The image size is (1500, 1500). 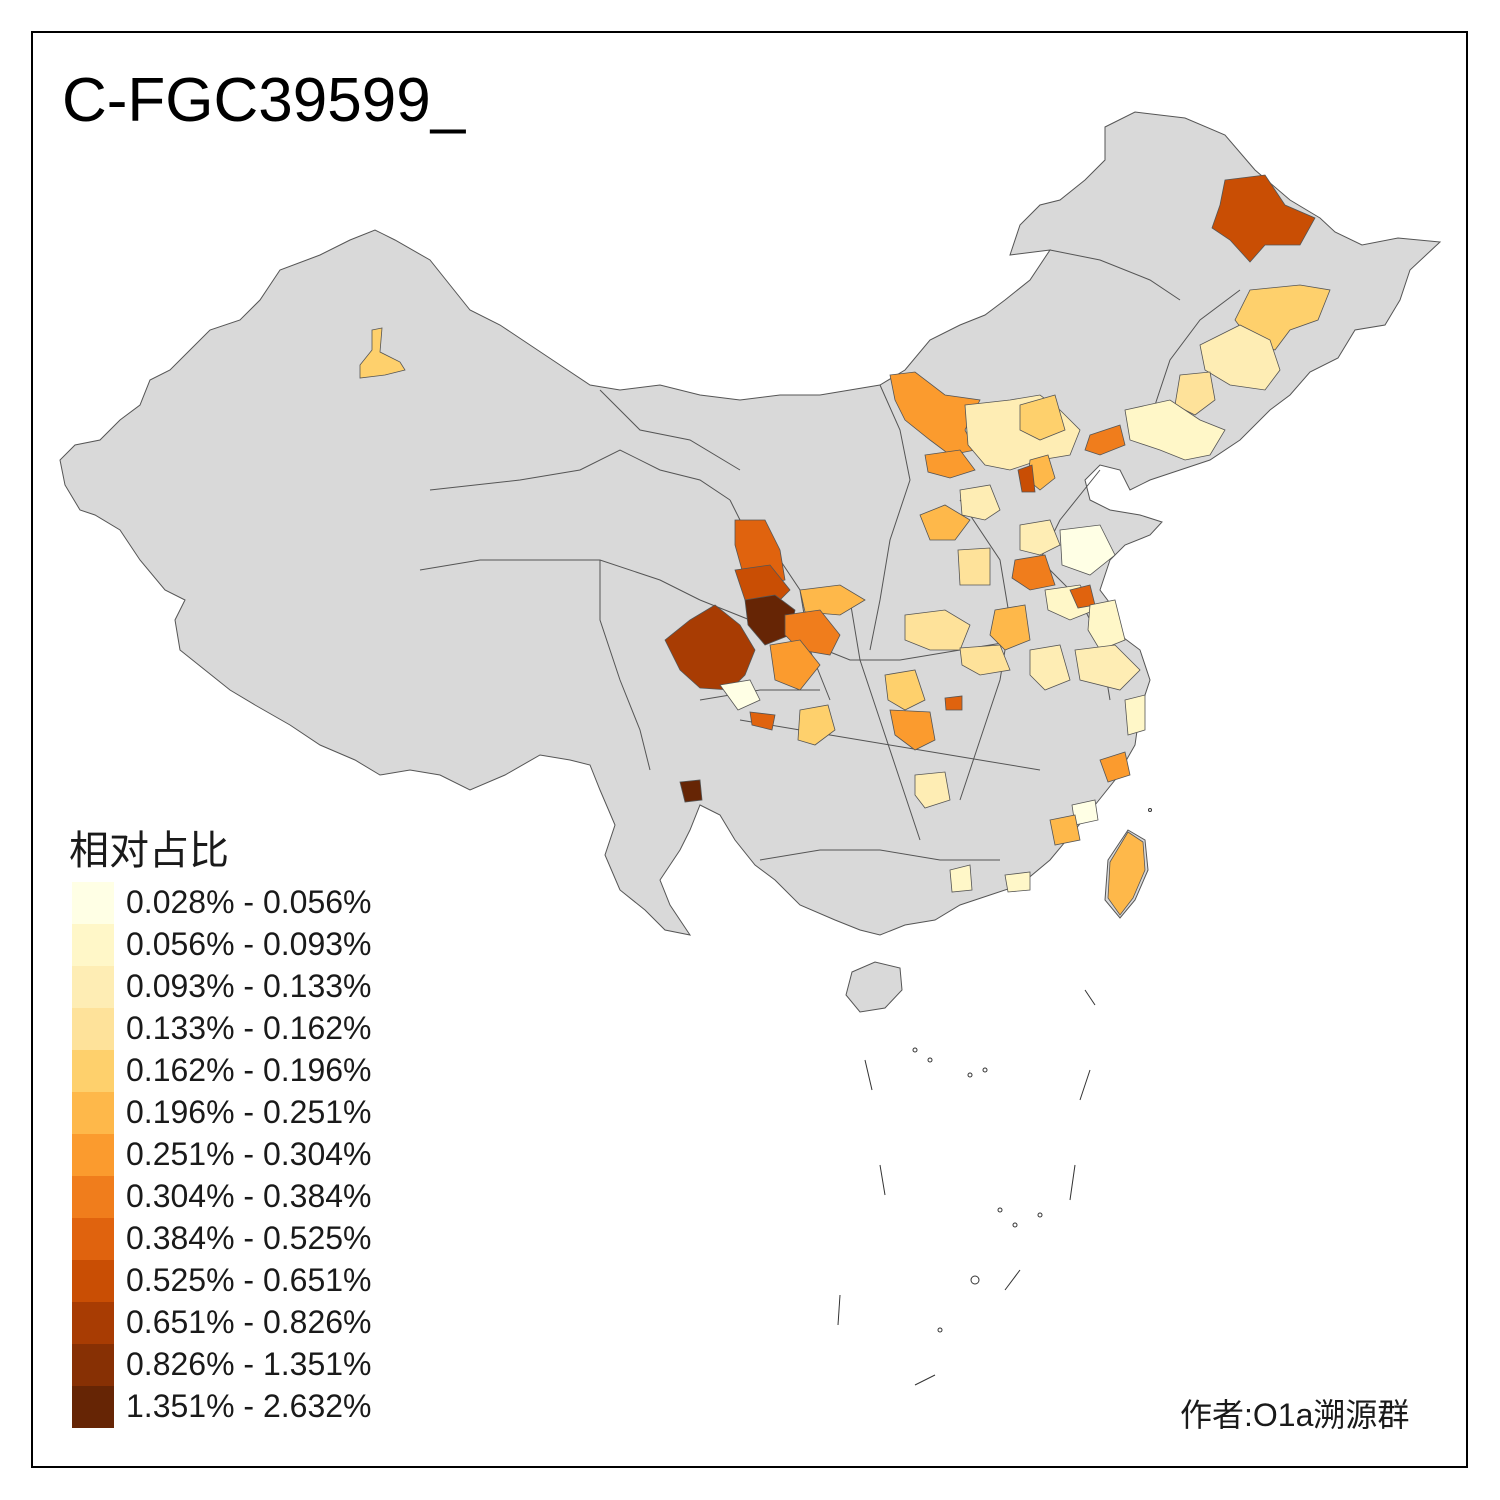 What do you see at coordinates (1010, 627) in the screenshot?
I see `region-henan-east` at bounding box center [1010, 627].